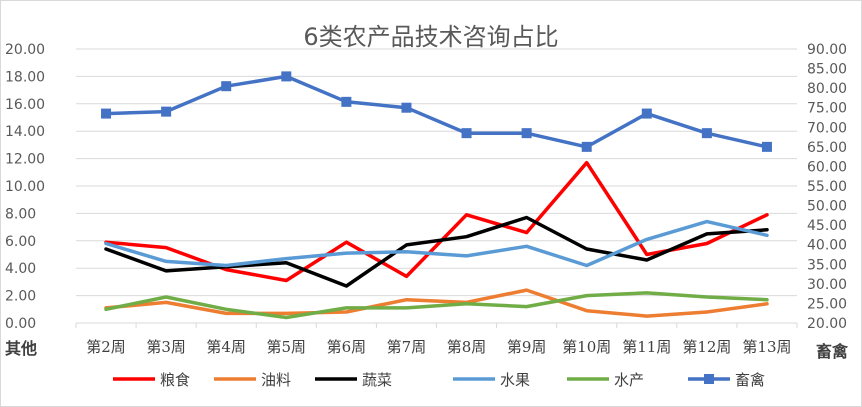  What do you see at coordinates (347, 347) in the screenshot?
I see `category-label: 第6周` at bounding box center [347, 347].